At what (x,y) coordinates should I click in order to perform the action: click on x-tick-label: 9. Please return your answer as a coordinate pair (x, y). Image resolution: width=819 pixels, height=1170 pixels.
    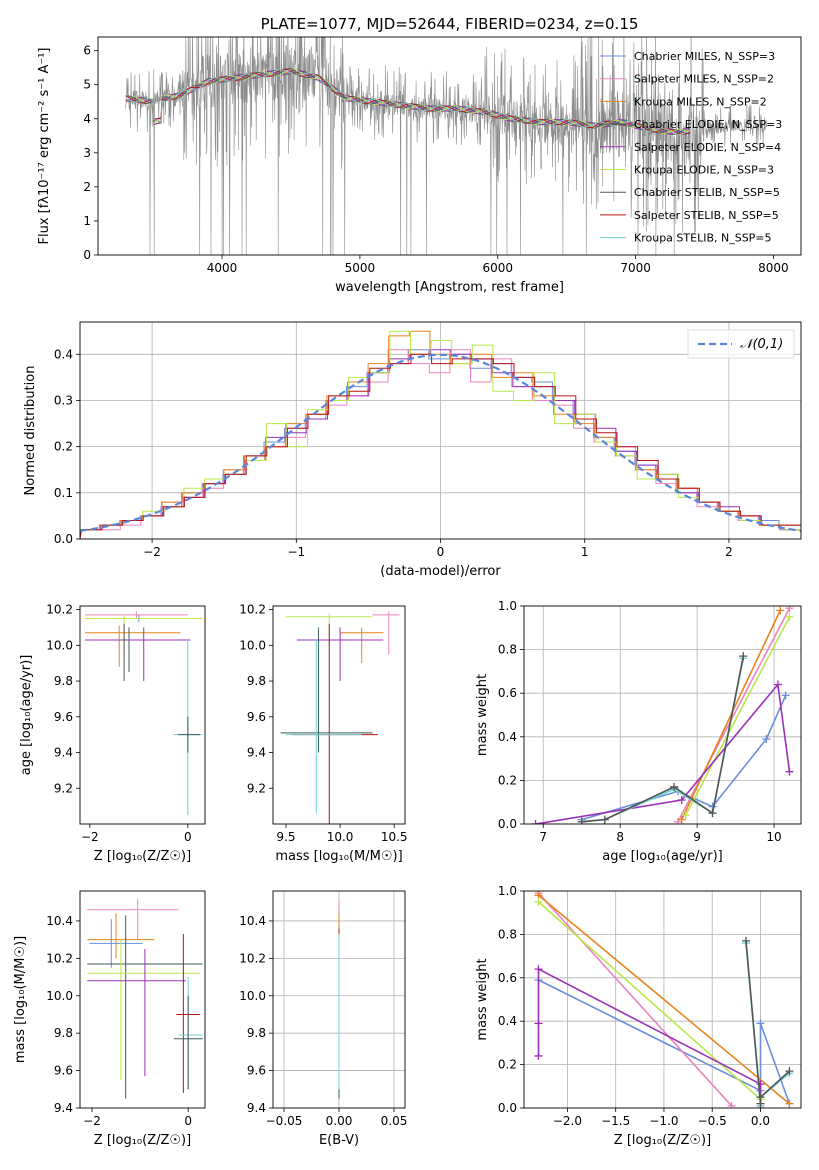
    Looking at the image, I should click on (697, 837).